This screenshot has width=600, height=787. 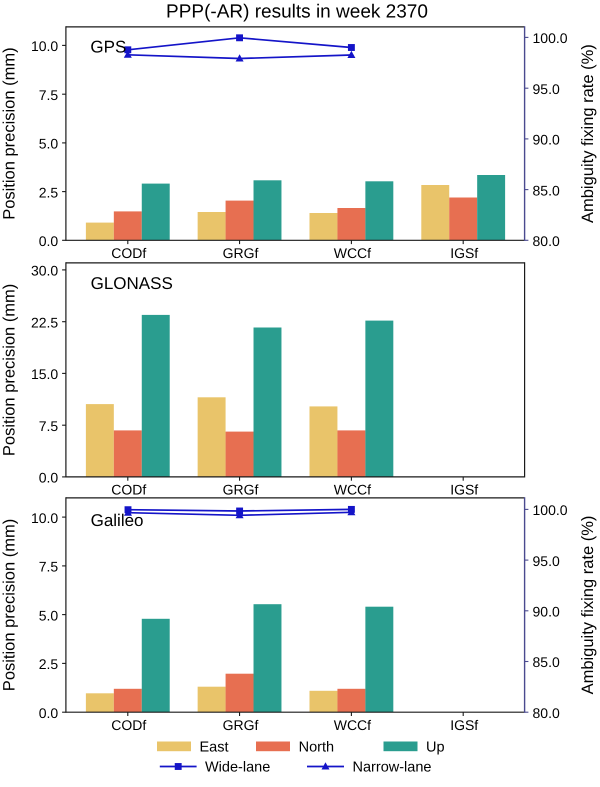 What do you see at coordinates (316, 747) in the screenshot?
I see `svg-text: North` at bounding box center [316, 747].